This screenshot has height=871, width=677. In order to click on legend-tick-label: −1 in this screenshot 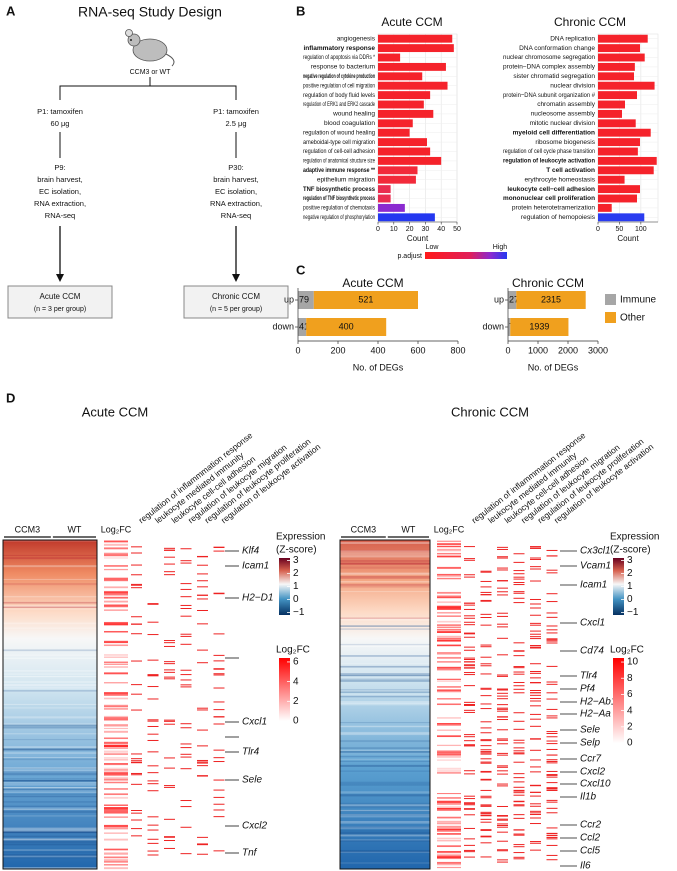, I will do `click(299, 612)`.